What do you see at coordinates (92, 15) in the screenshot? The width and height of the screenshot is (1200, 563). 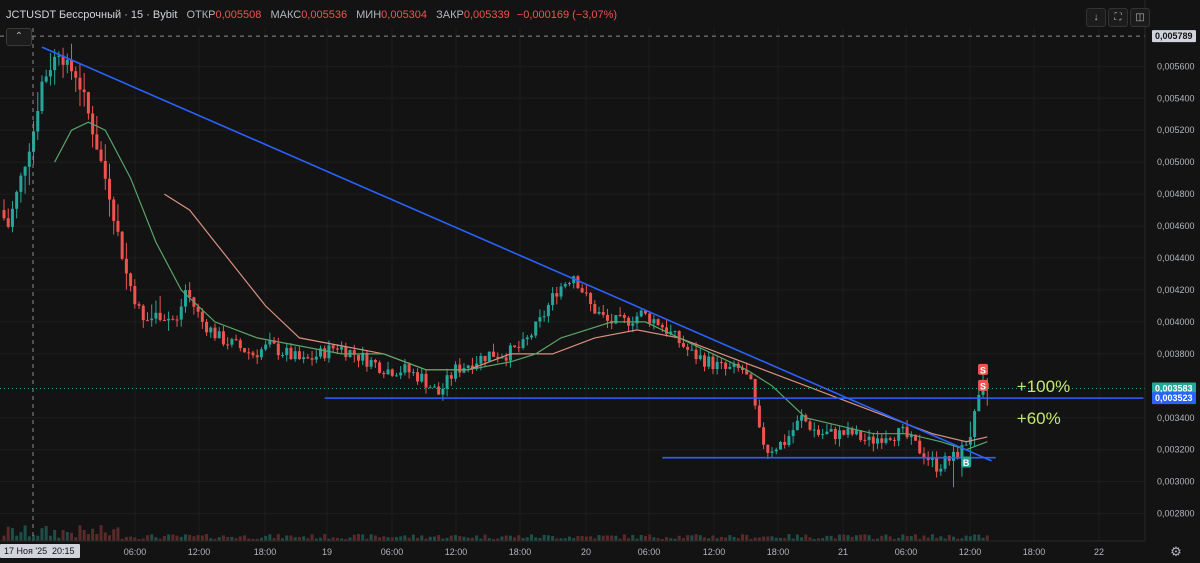 I see `symbol-title: JCTUSDT Бессрочный · 15 · Bybit` at bounding box center [92, 15].